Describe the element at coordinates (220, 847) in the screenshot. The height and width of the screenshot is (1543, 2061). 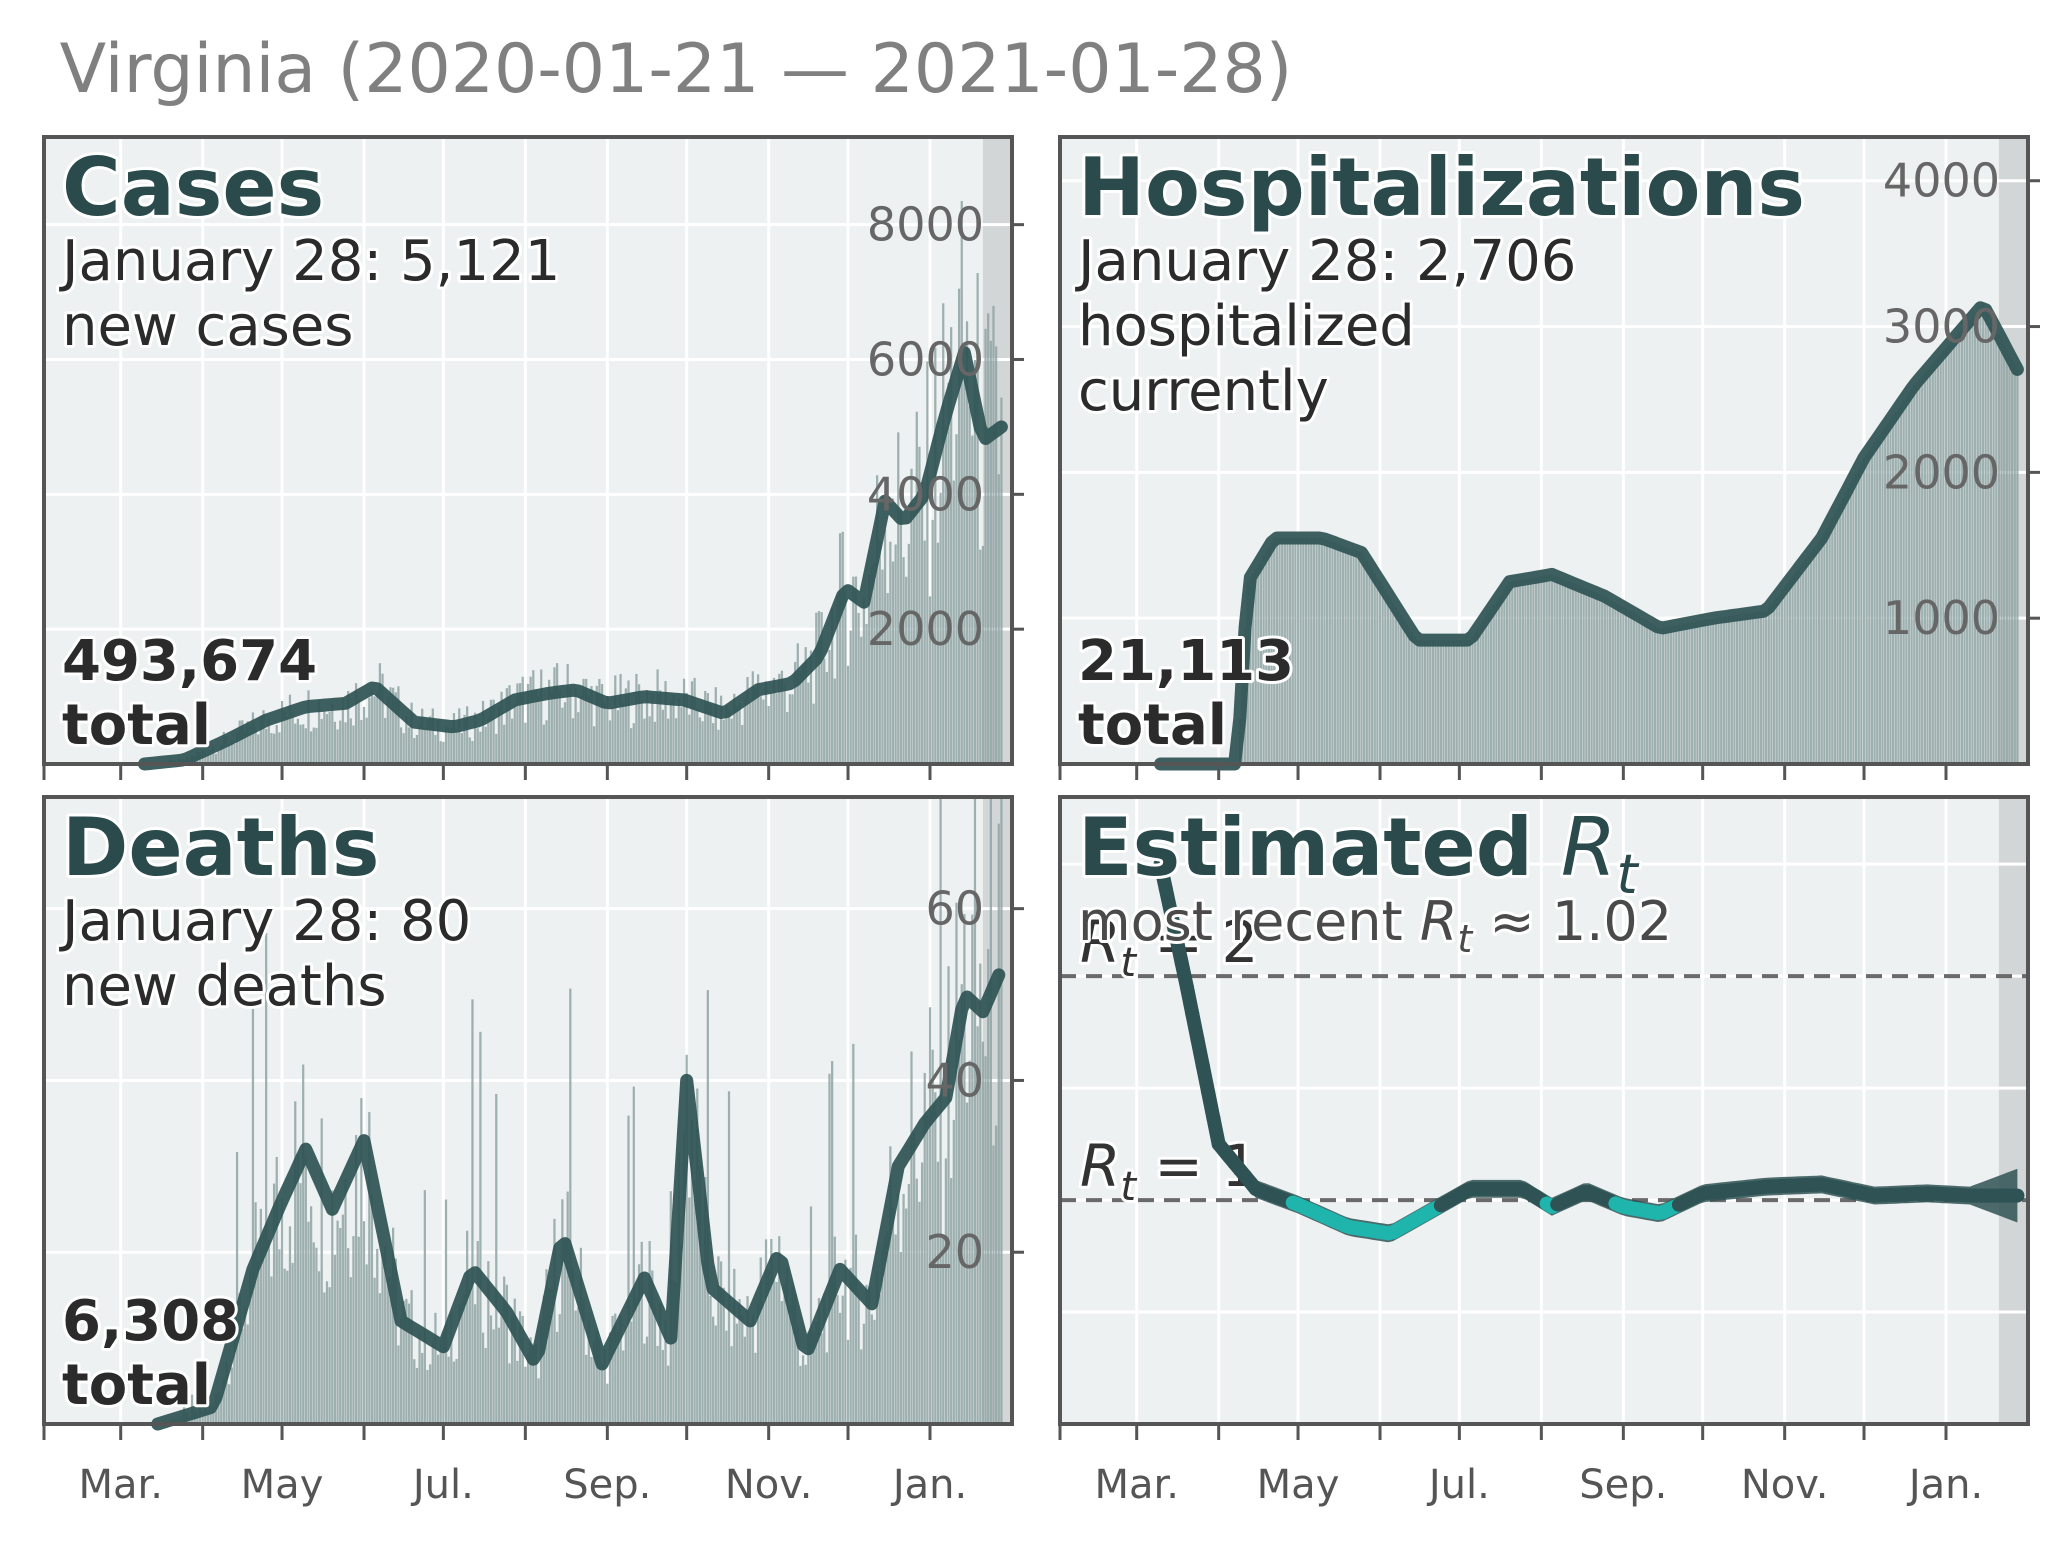
I see `deaths-title: Deaths` at that location.